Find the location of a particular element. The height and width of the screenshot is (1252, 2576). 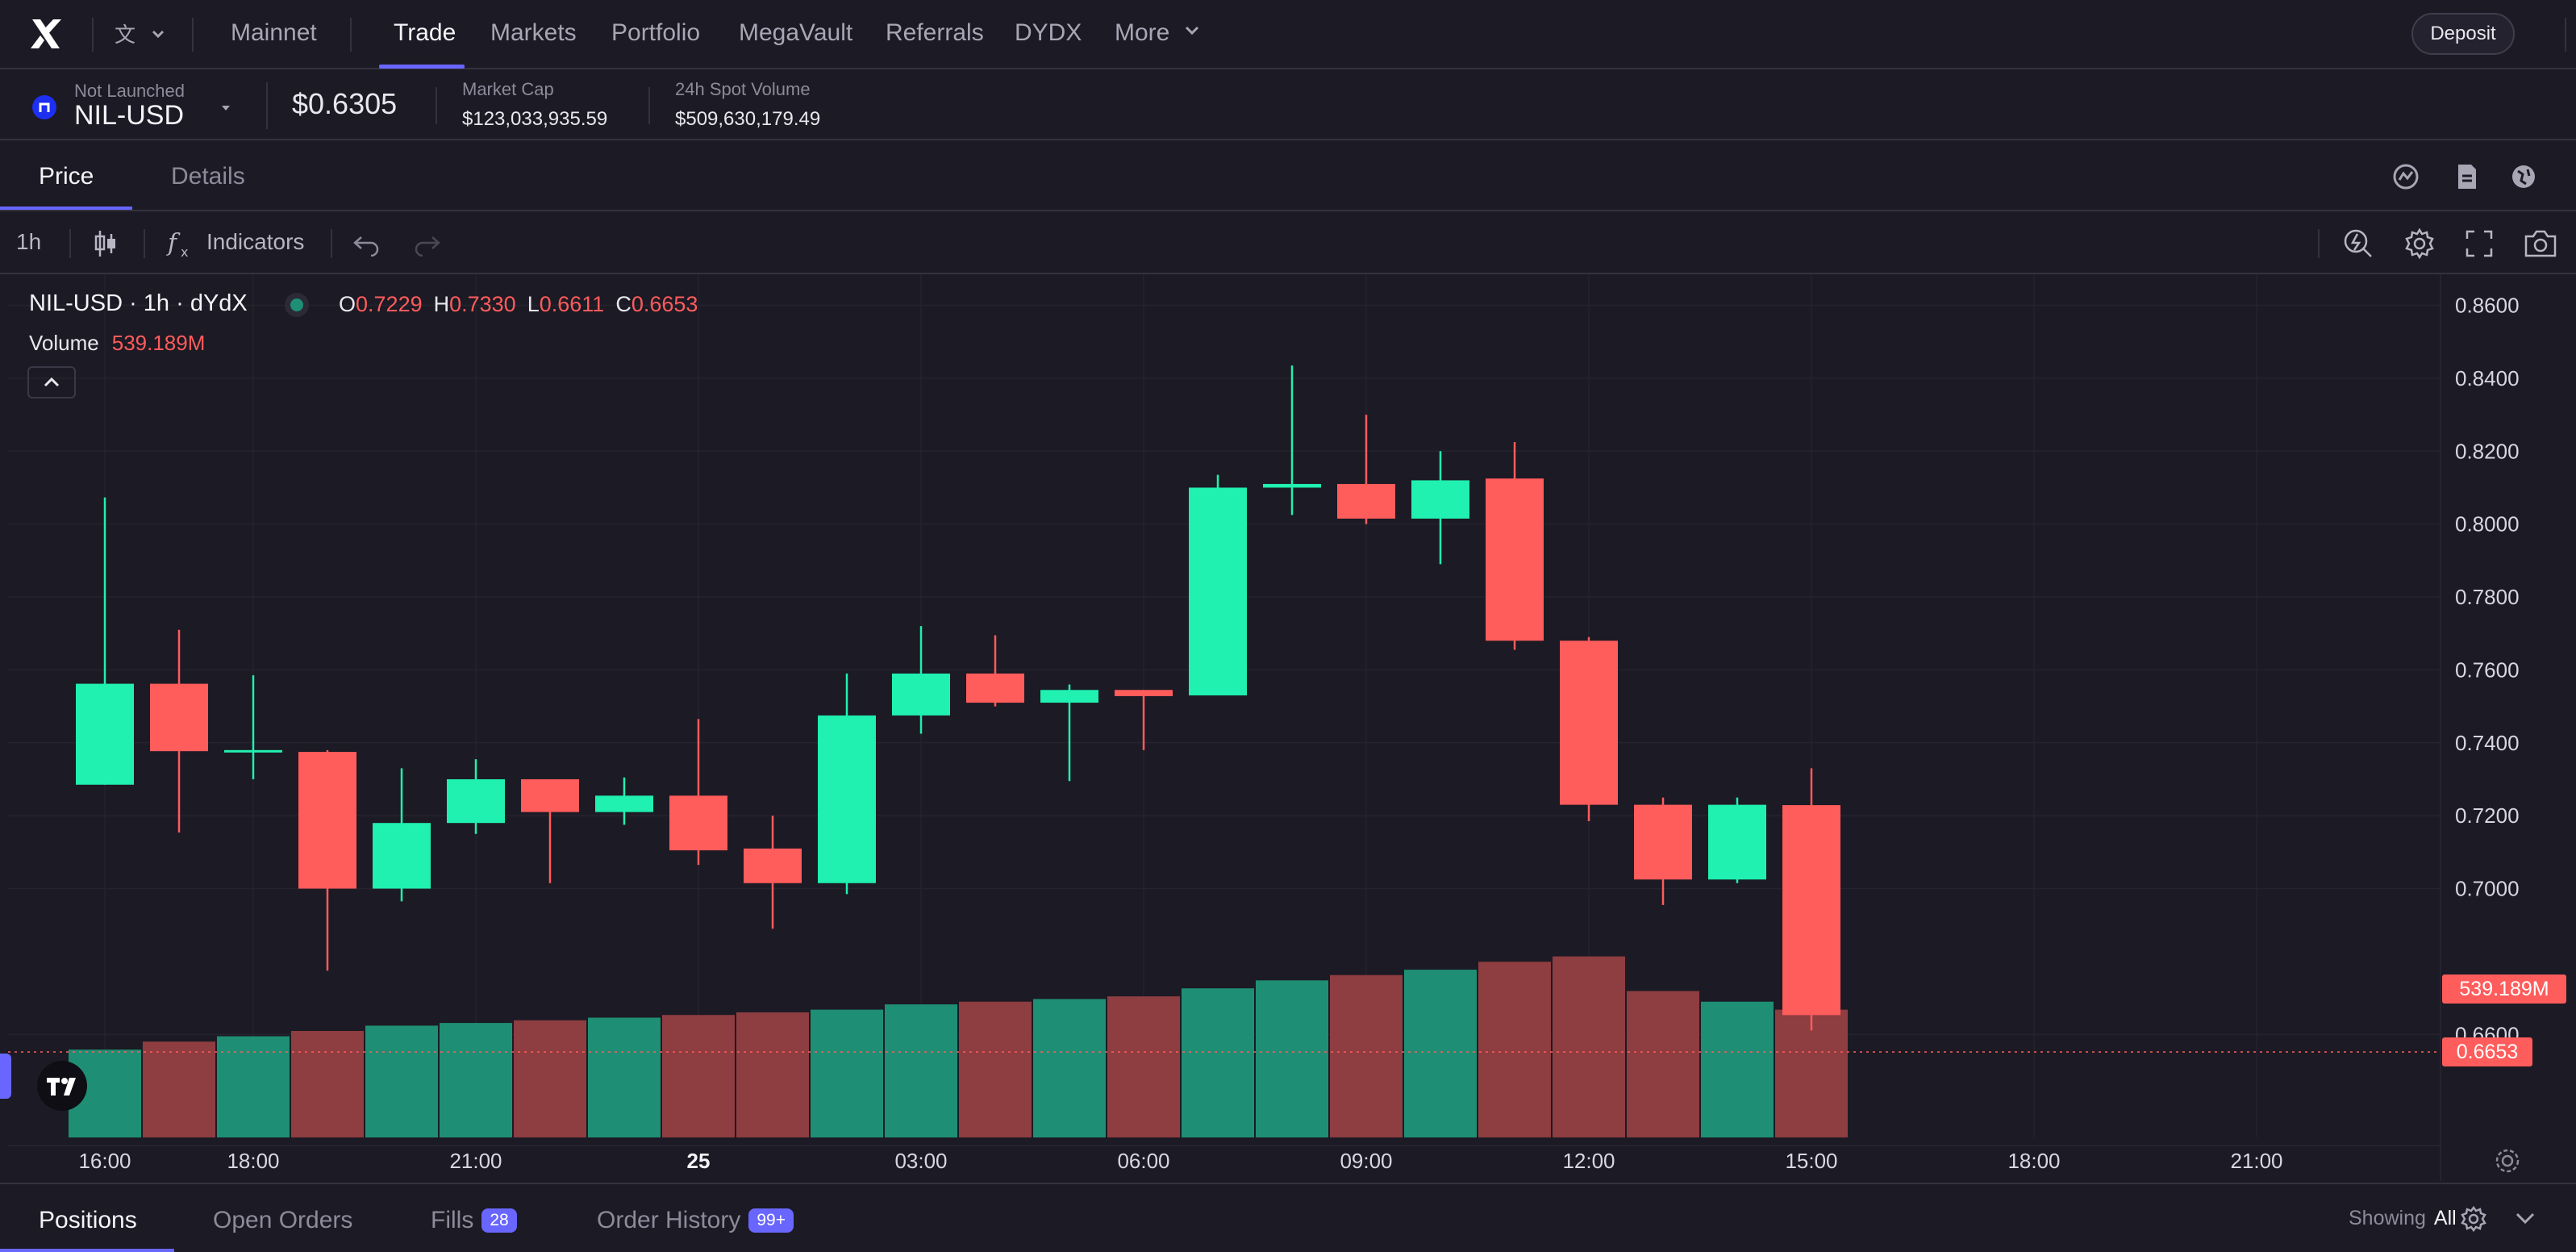

nav-megavault: MegaVault is located at coordinates (796, 32).